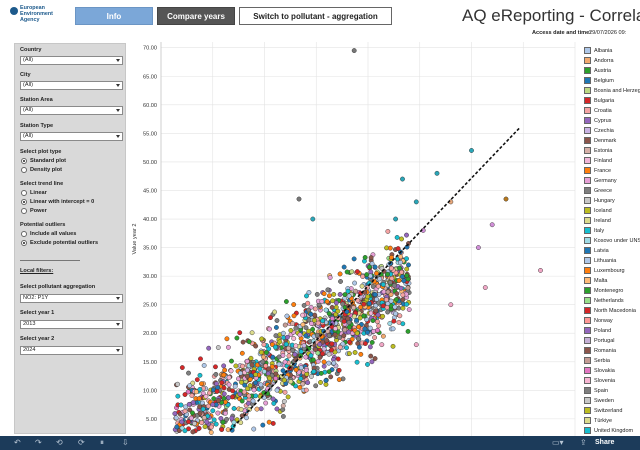 The image size is (640, 450). Describe the element at coordinates (612, 170) in the screenshot. I see `legend-item: France` at that location.